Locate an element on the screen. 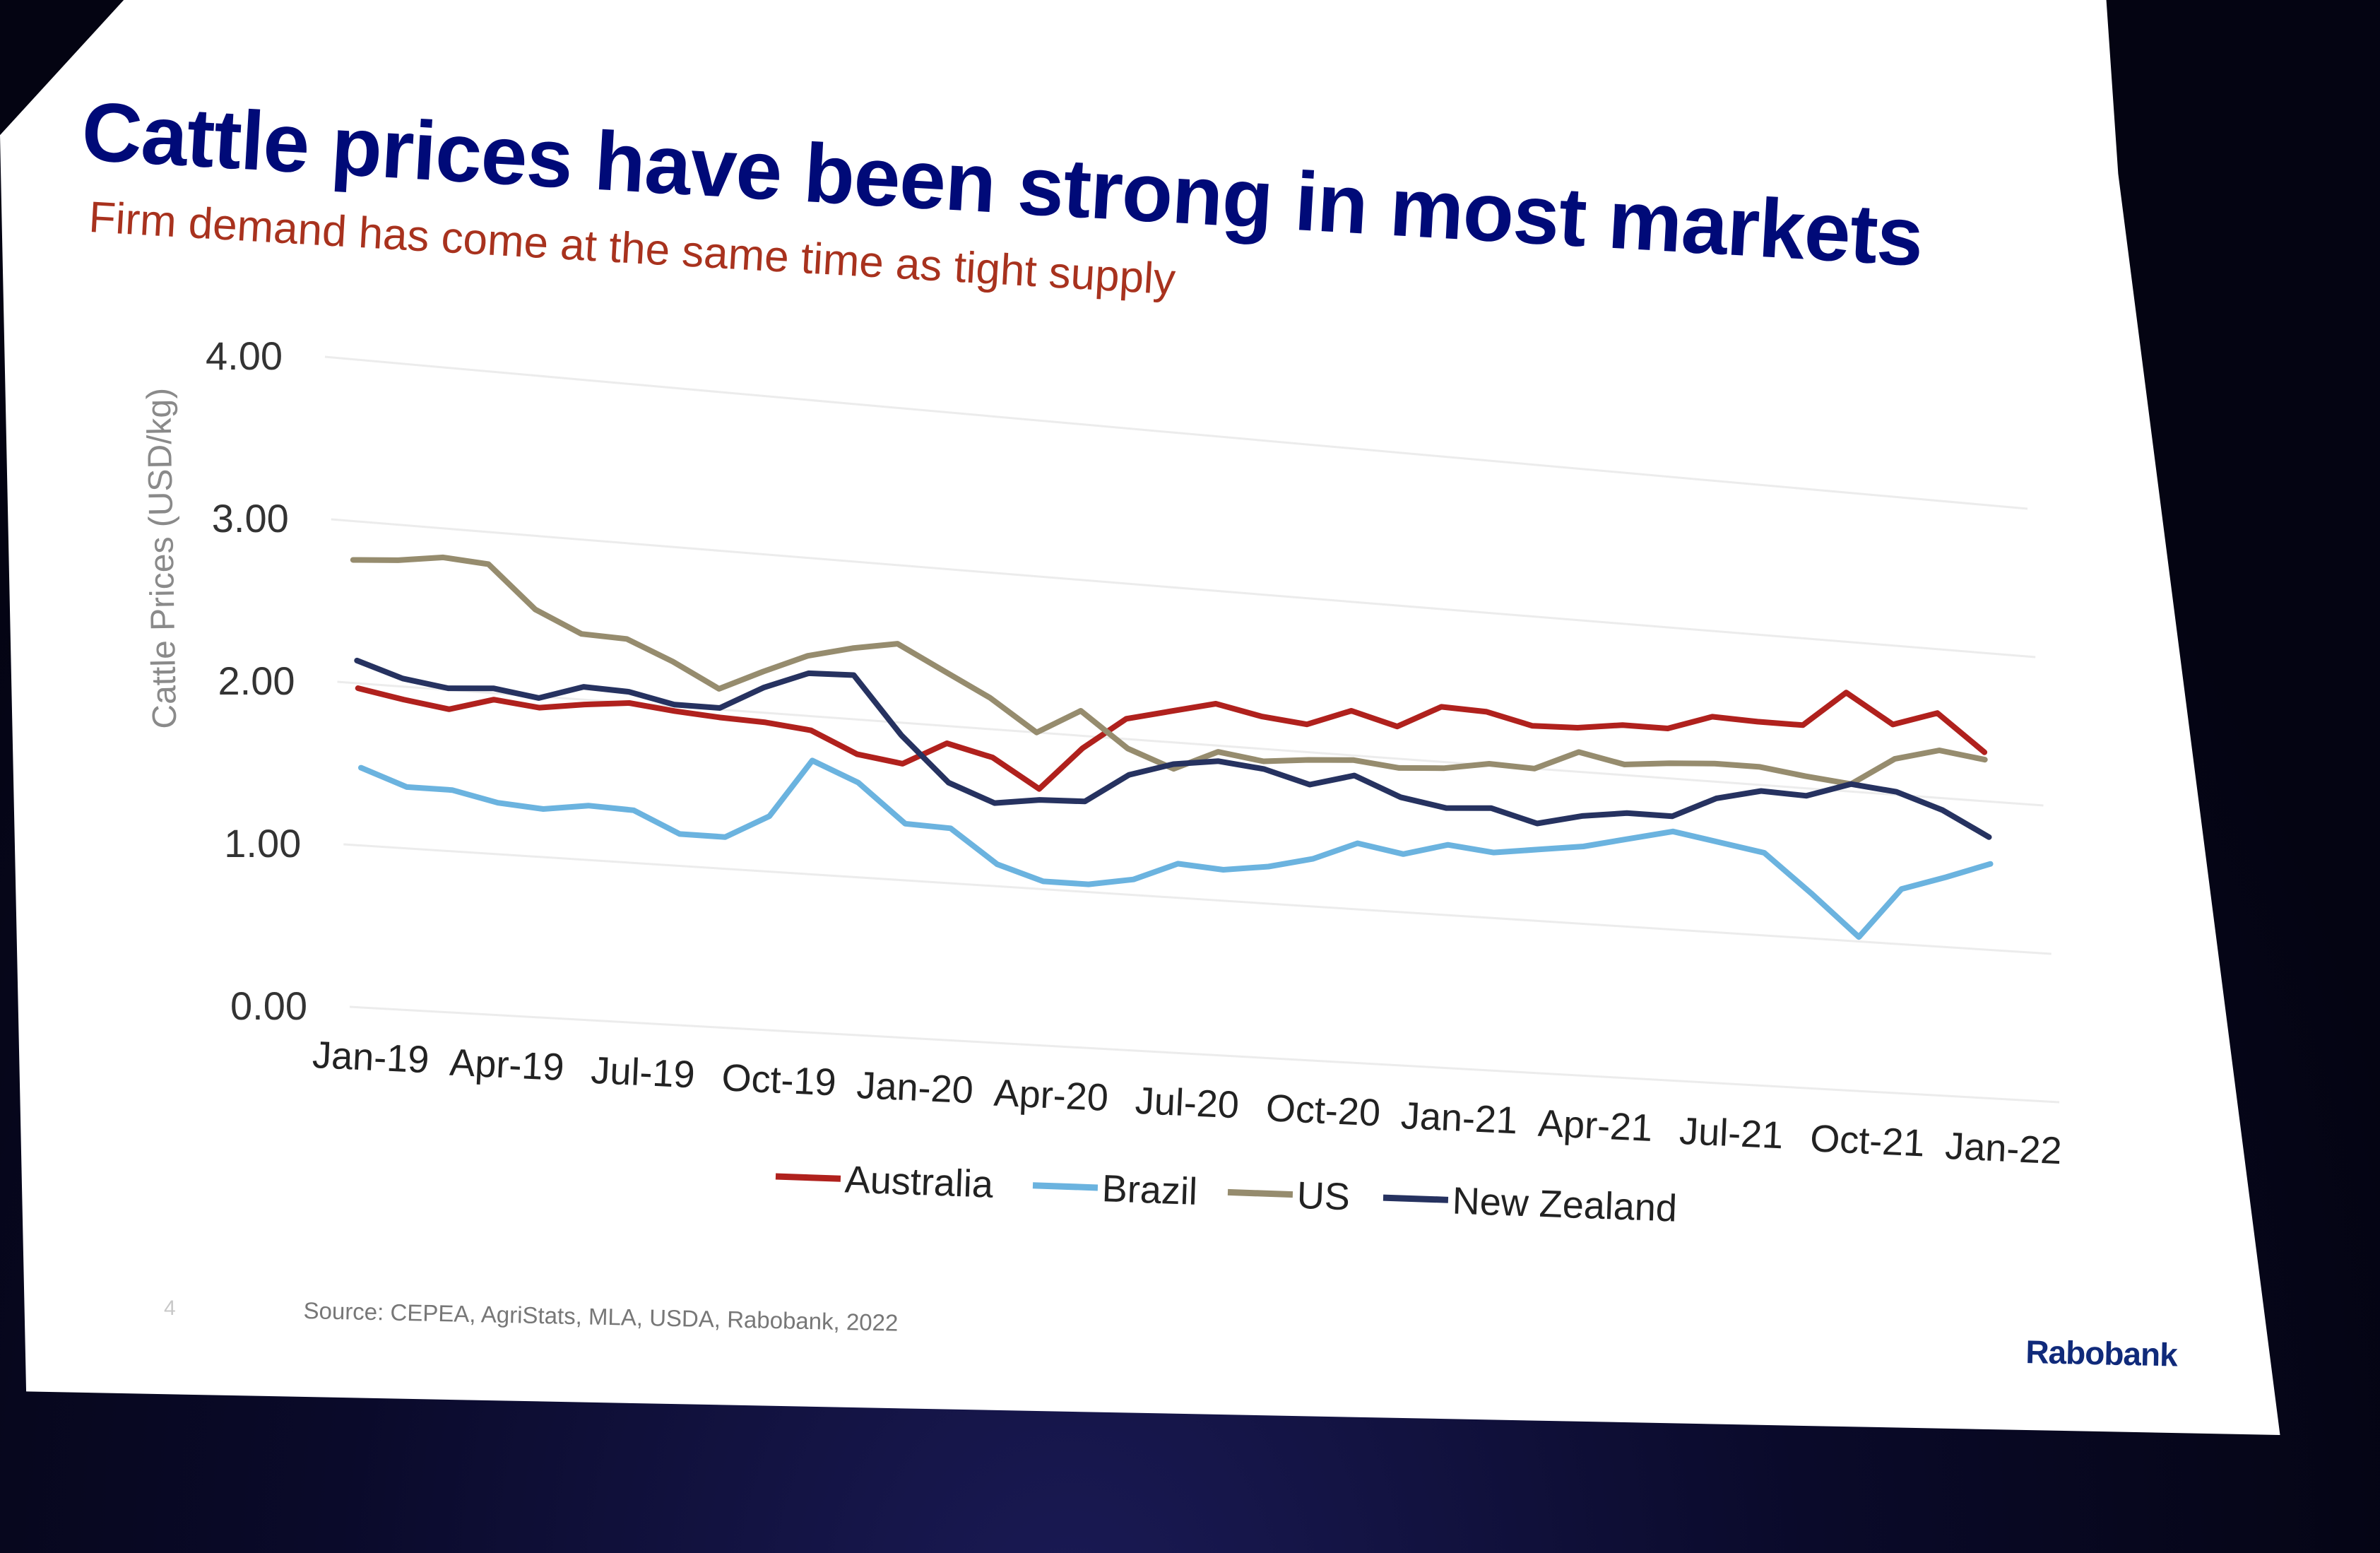  legend-item: Australia is located at coordinates (885, 1182).